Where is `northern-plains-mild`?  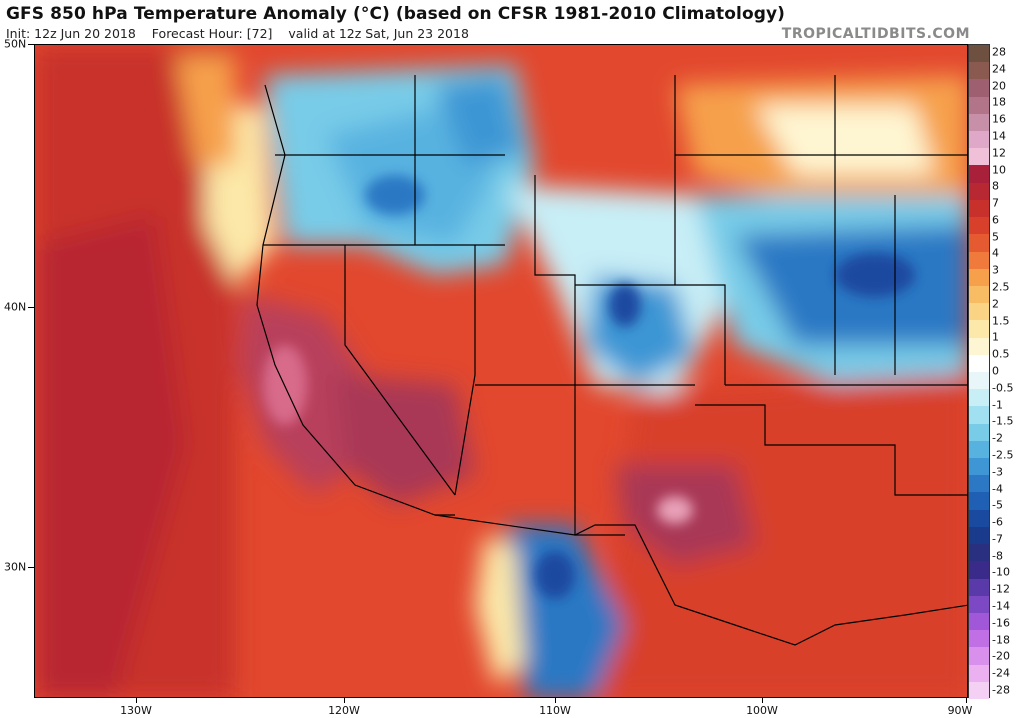 northern-plains-mild is located at coordinates (845, 140).